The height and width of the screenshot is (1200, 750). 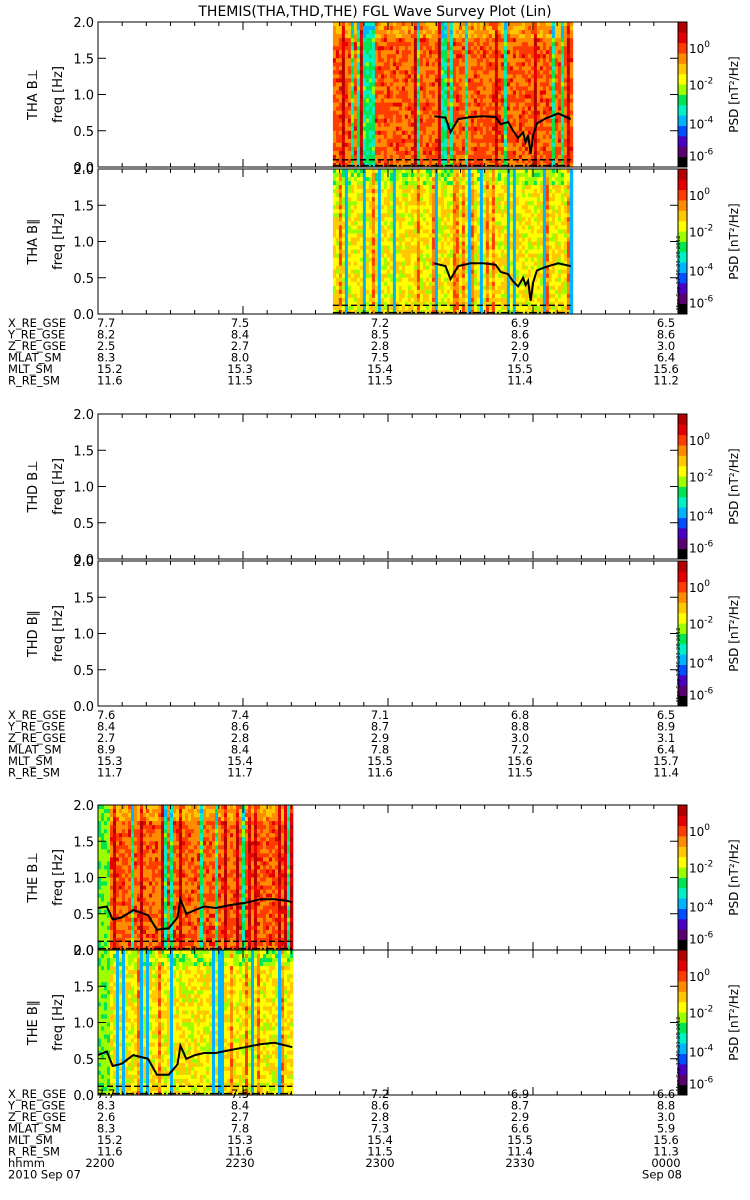 I want to click on ephemeris-value: 6.5, so click(x=666, y=323).